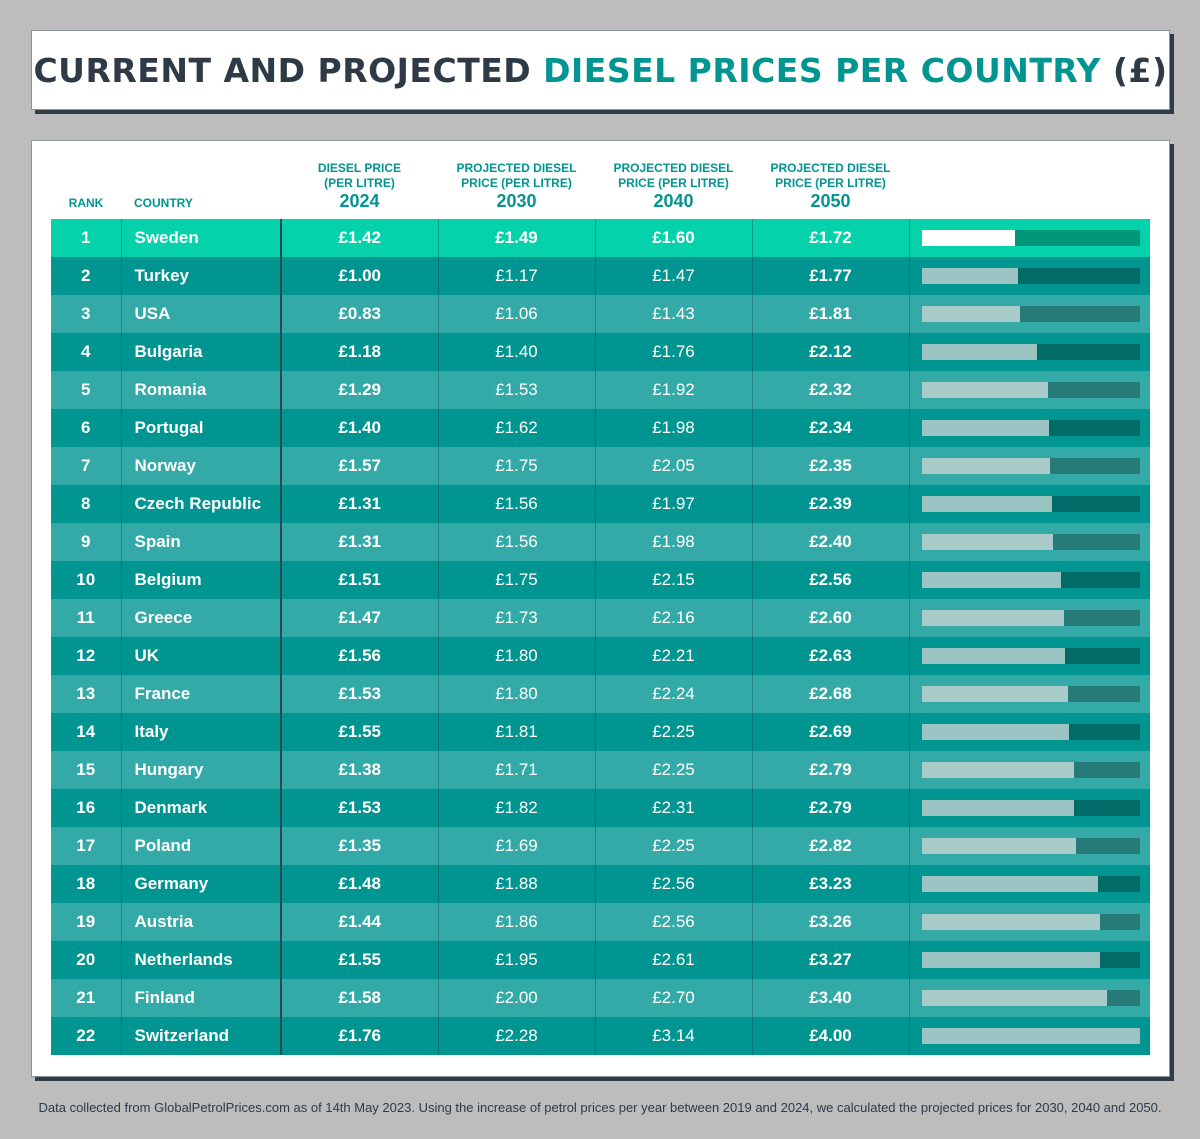  I want to click on price-2024-cell: £1.76, so click(359, 1036).